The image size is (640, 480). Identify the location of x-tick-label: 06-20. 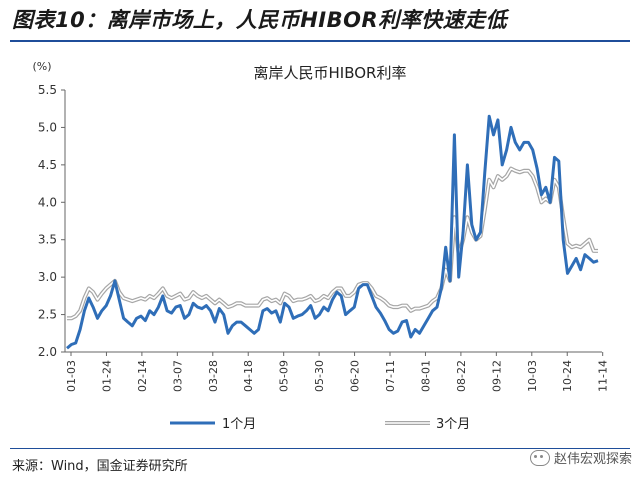
(355, 376).